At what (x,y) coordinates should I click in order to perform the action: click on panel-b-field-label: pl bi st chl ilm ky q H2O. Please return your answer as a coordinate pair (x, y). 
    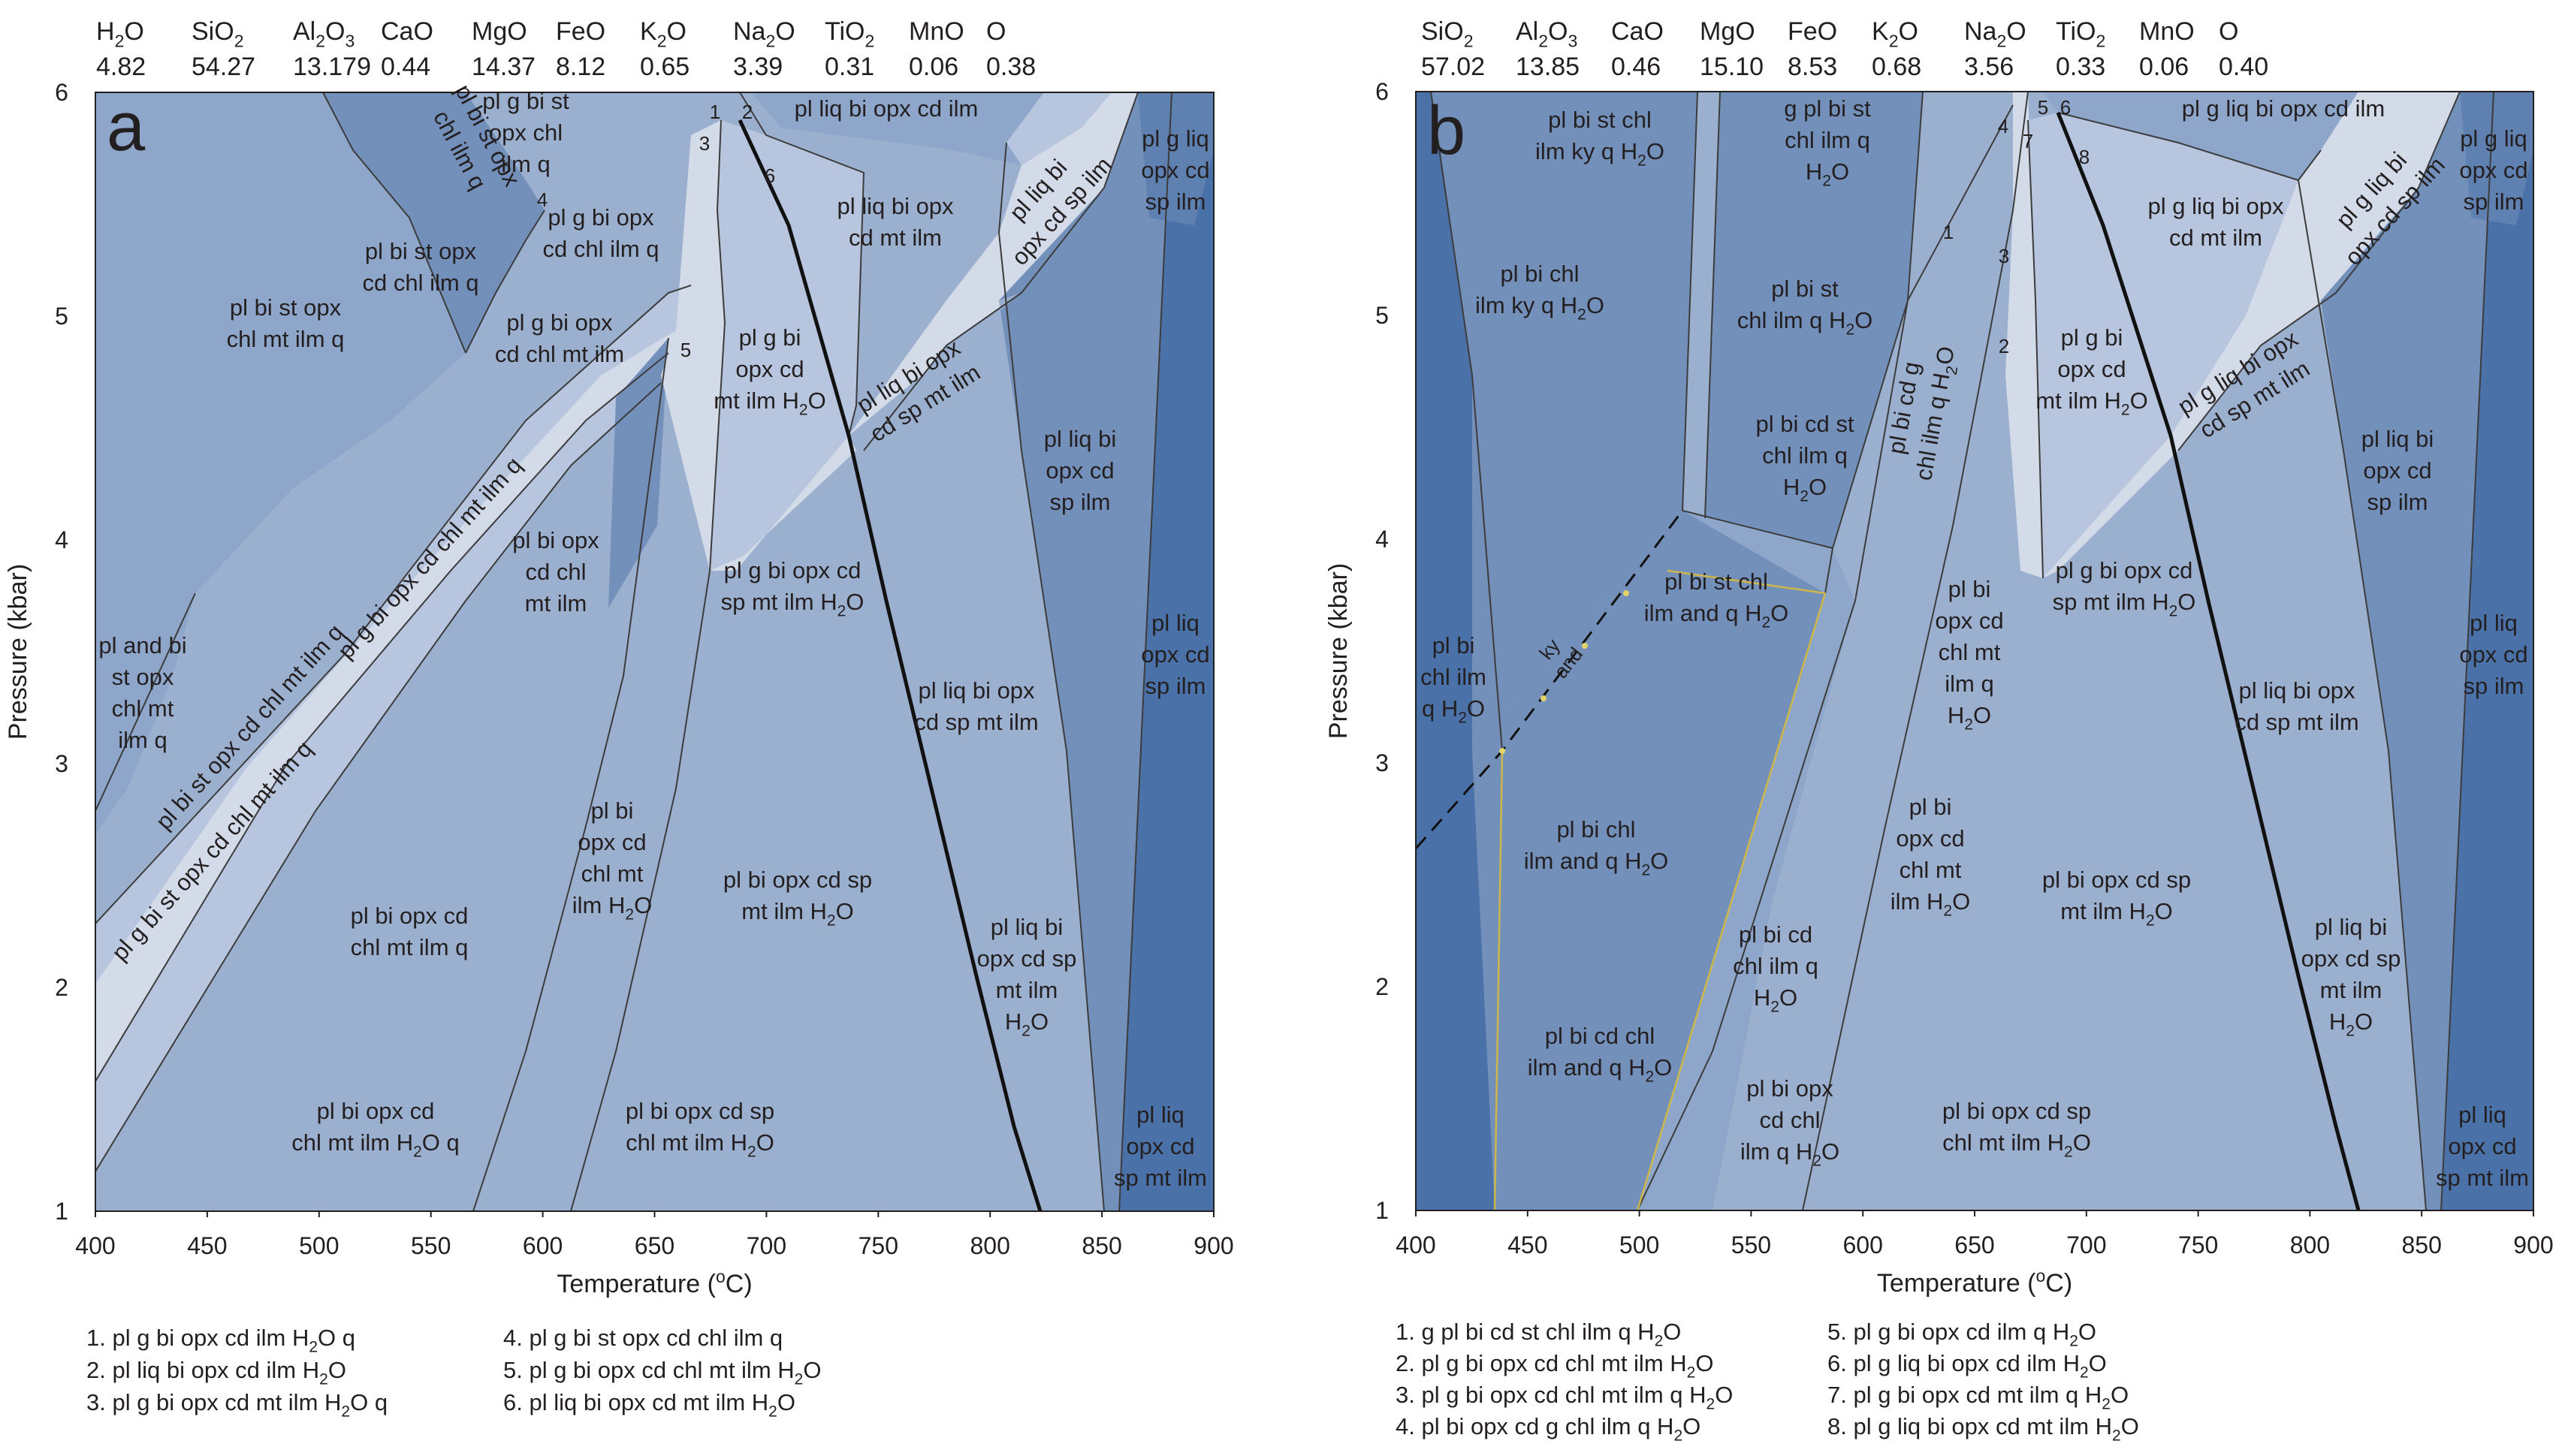
    Looking at the image, I should click on (1600, 138).